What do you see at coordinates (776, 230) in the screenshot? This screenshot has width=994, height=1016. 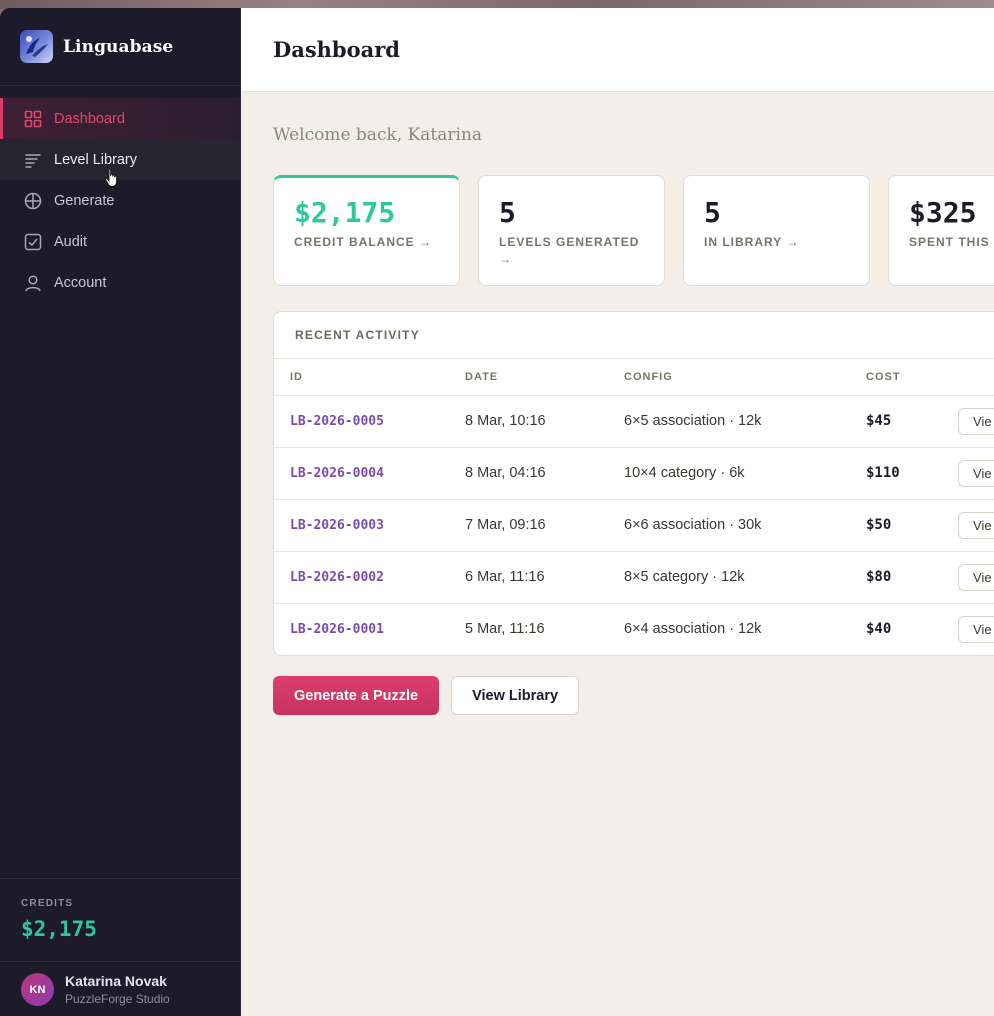 I see `stat-card-in-library: 5 IN LIBRARY →` at bounding box center [776, 230].